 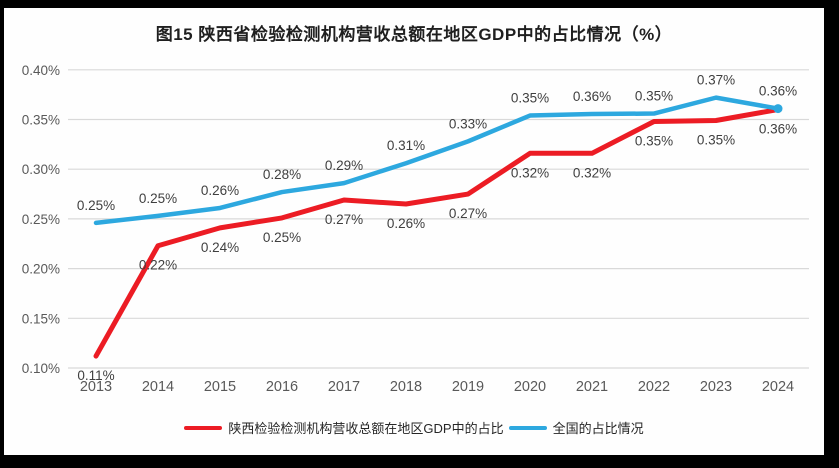 I want to click on x-tick-label: 2018, so click(x=406, y=387).